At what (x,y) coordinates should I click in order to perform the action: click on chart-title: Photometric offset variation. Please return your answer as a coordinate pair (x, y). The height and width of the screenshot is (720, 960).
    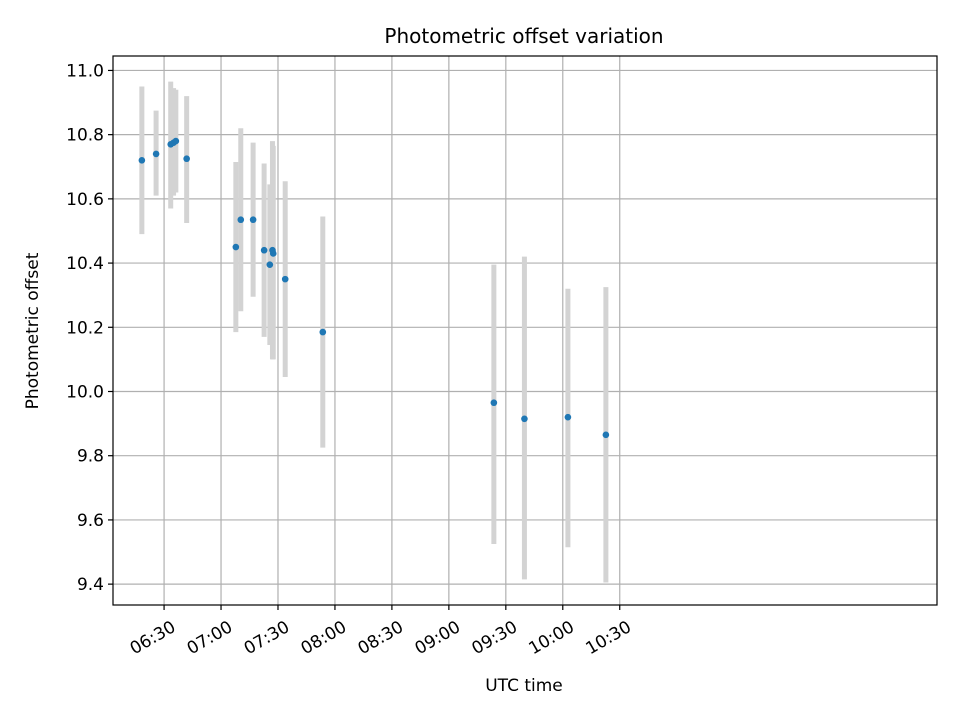
    Looking at the image, I should click on (523, 36).